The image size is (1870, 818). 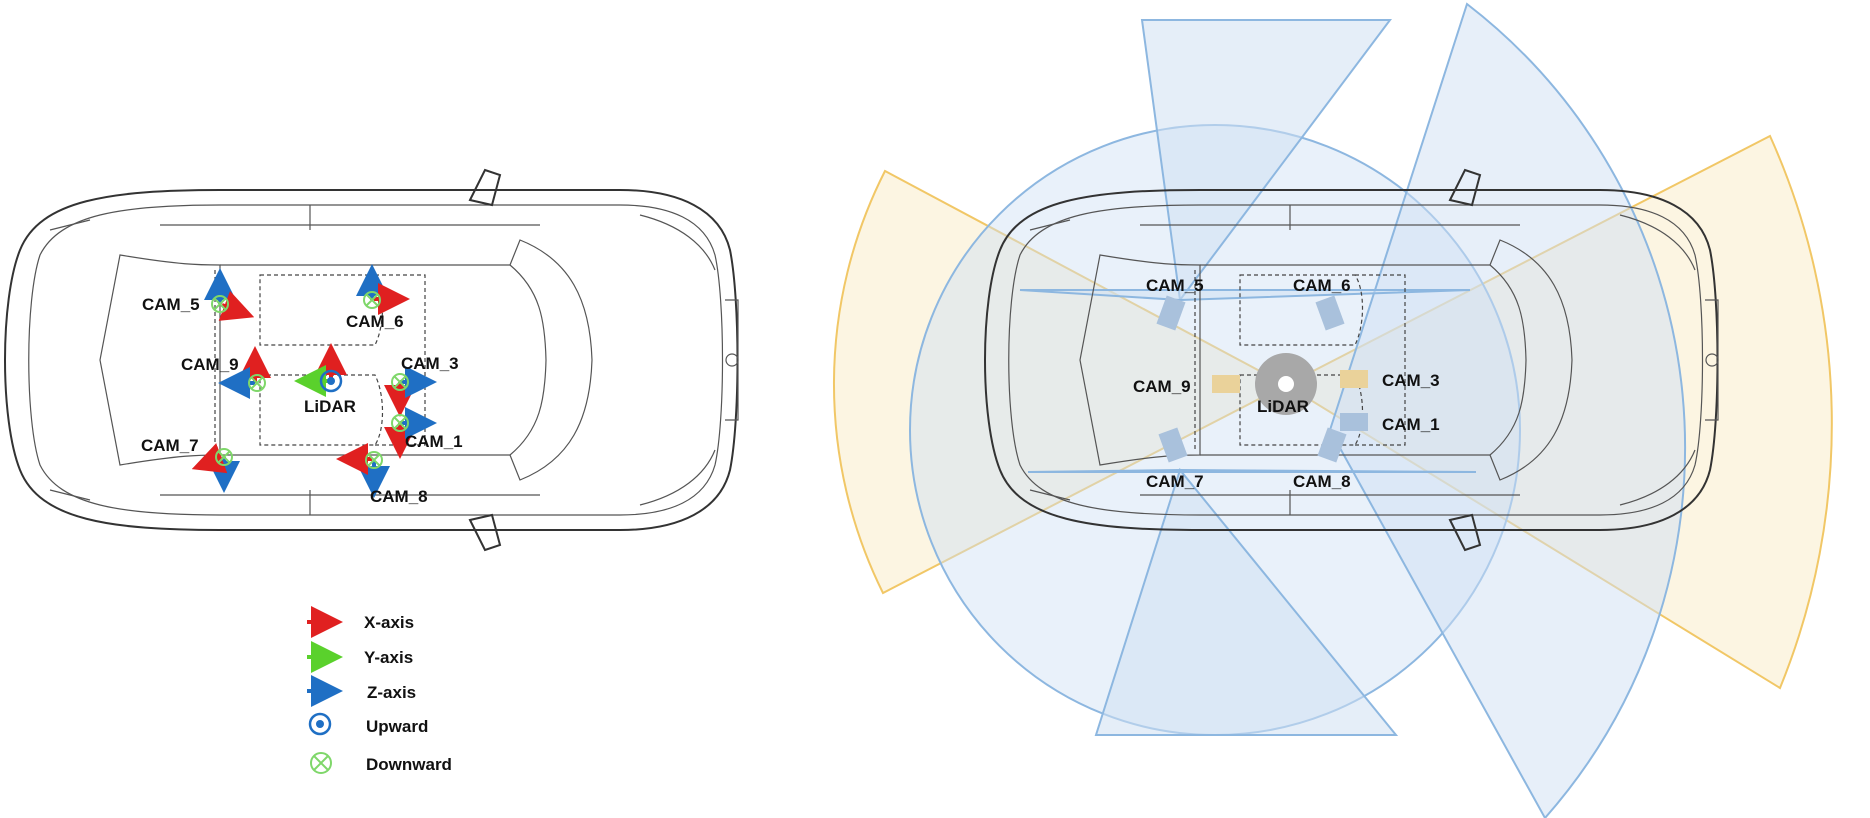 I want to click on cam7-camera-icon, so click(x=1173, y=445).